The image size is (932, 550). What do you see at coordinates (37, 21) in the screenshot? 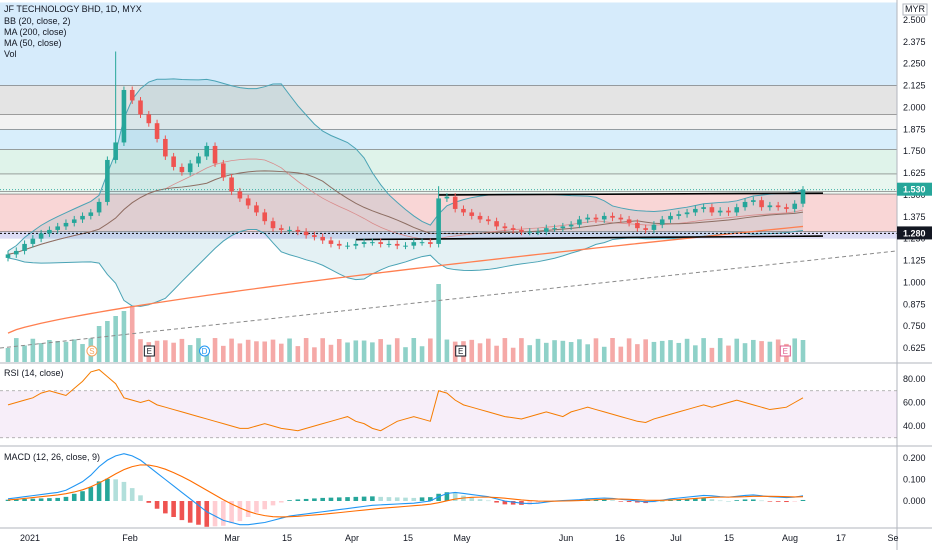
I see `legend-line: BB (20, close, 2)` at bounding box center [37, 21].